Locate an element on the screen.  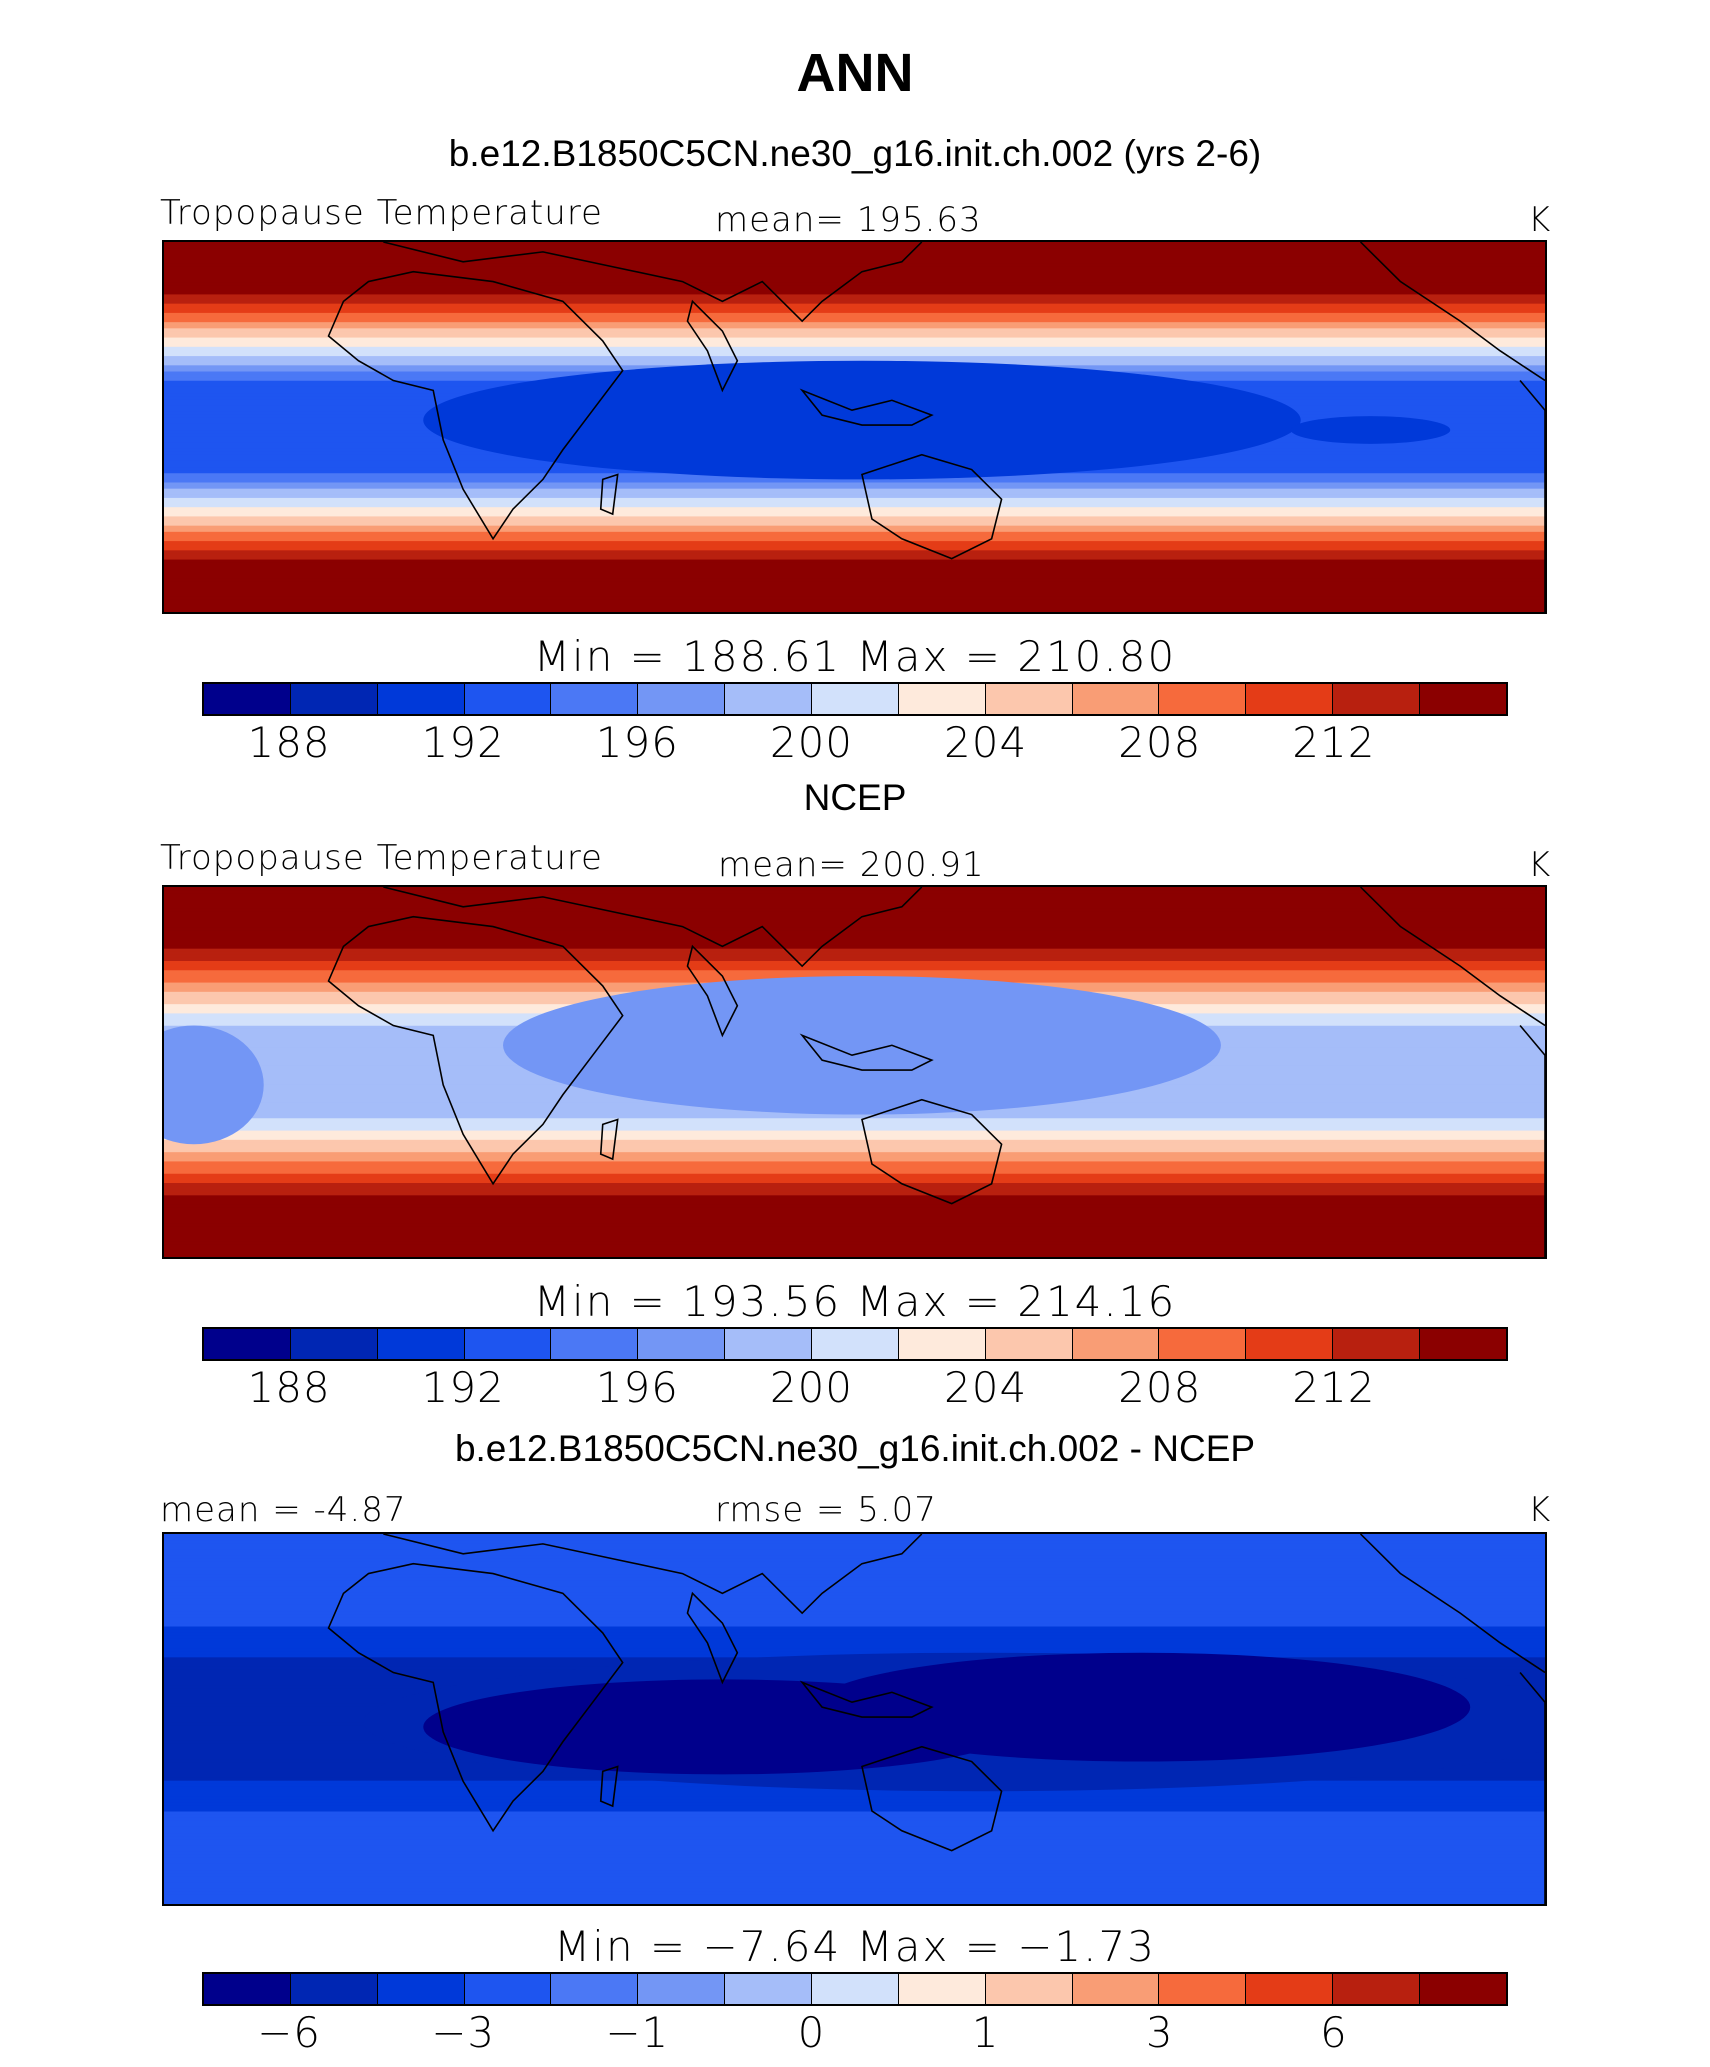
colorbar-tick-label: 1 is located at coordinates (985, 2032).